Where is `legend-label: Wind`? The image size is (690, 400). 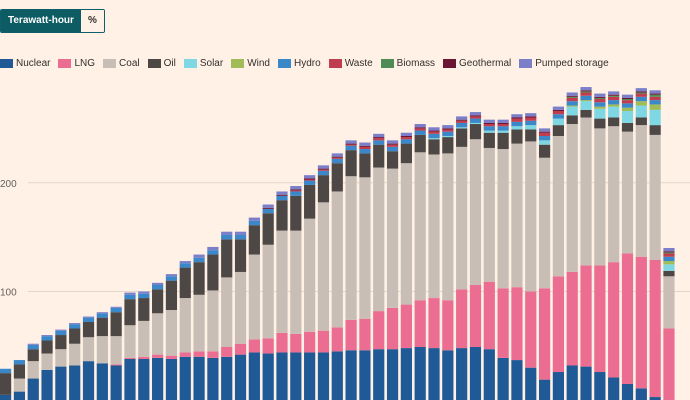 legend-label: Wind is located at coordinates (258, 63).